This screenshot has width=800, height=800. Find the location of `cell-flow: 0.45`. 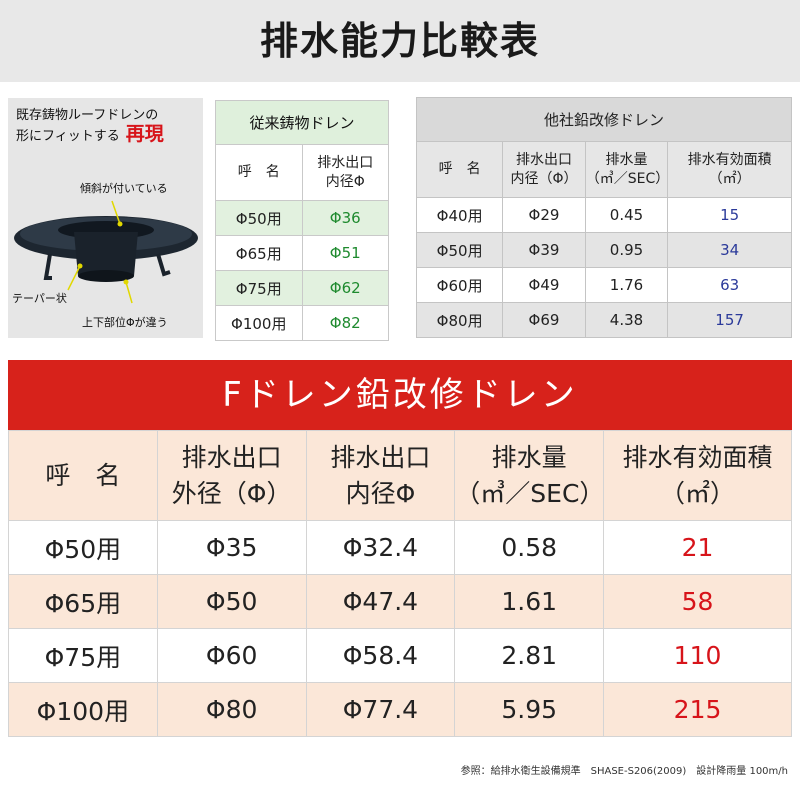

cell-flow: 0.45 is located at coordinates (626, 215).